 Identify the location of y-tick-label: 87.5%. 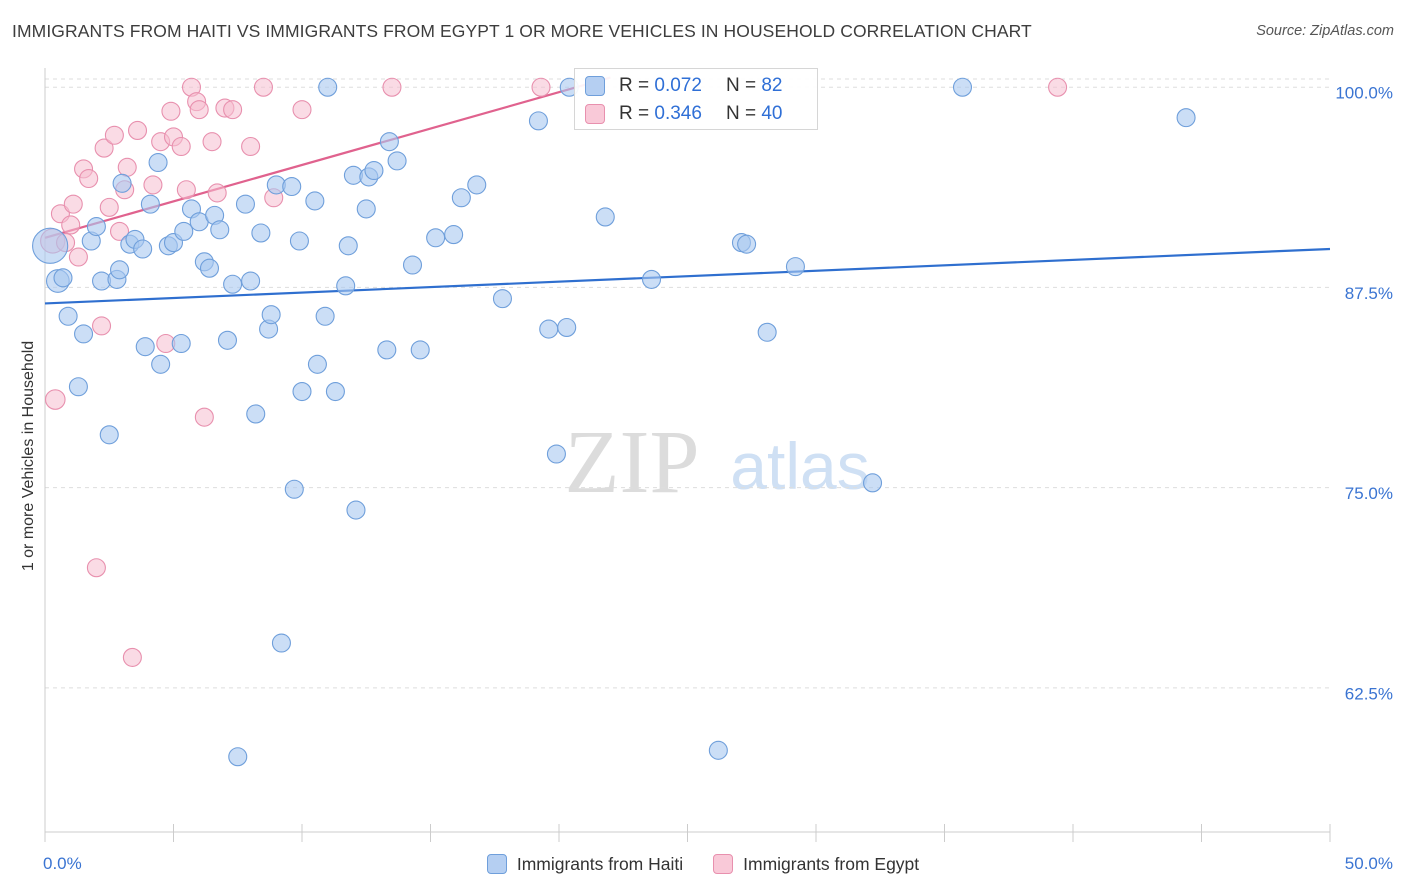
(1369, 293).